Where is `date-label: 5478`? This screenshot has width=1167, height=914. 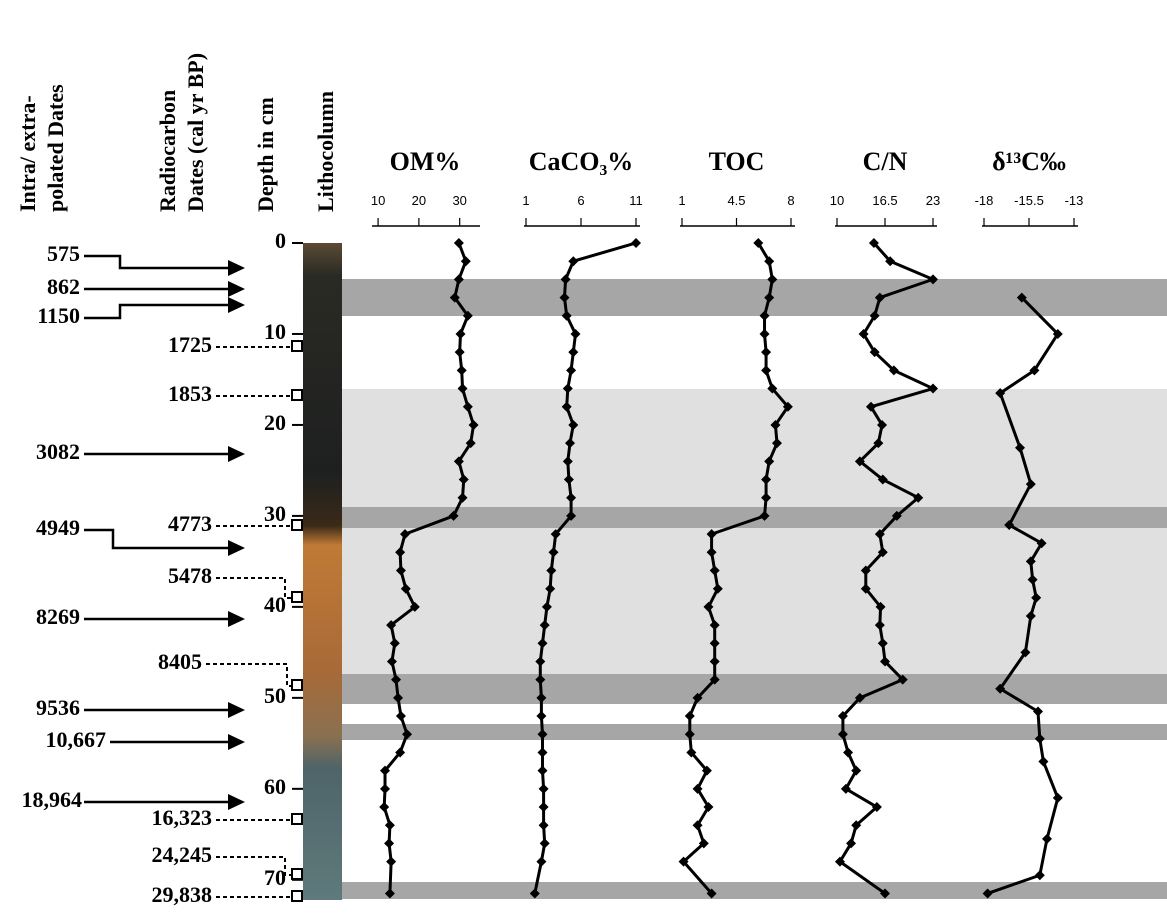
date-label: 5478 is located at coordinates (190, 575).